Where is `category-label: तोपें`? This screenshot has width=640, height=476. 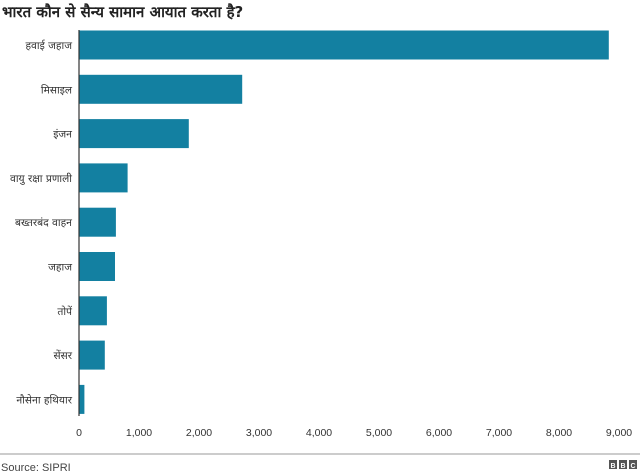
category-label: तोपें is located at coordinates (65, 311).